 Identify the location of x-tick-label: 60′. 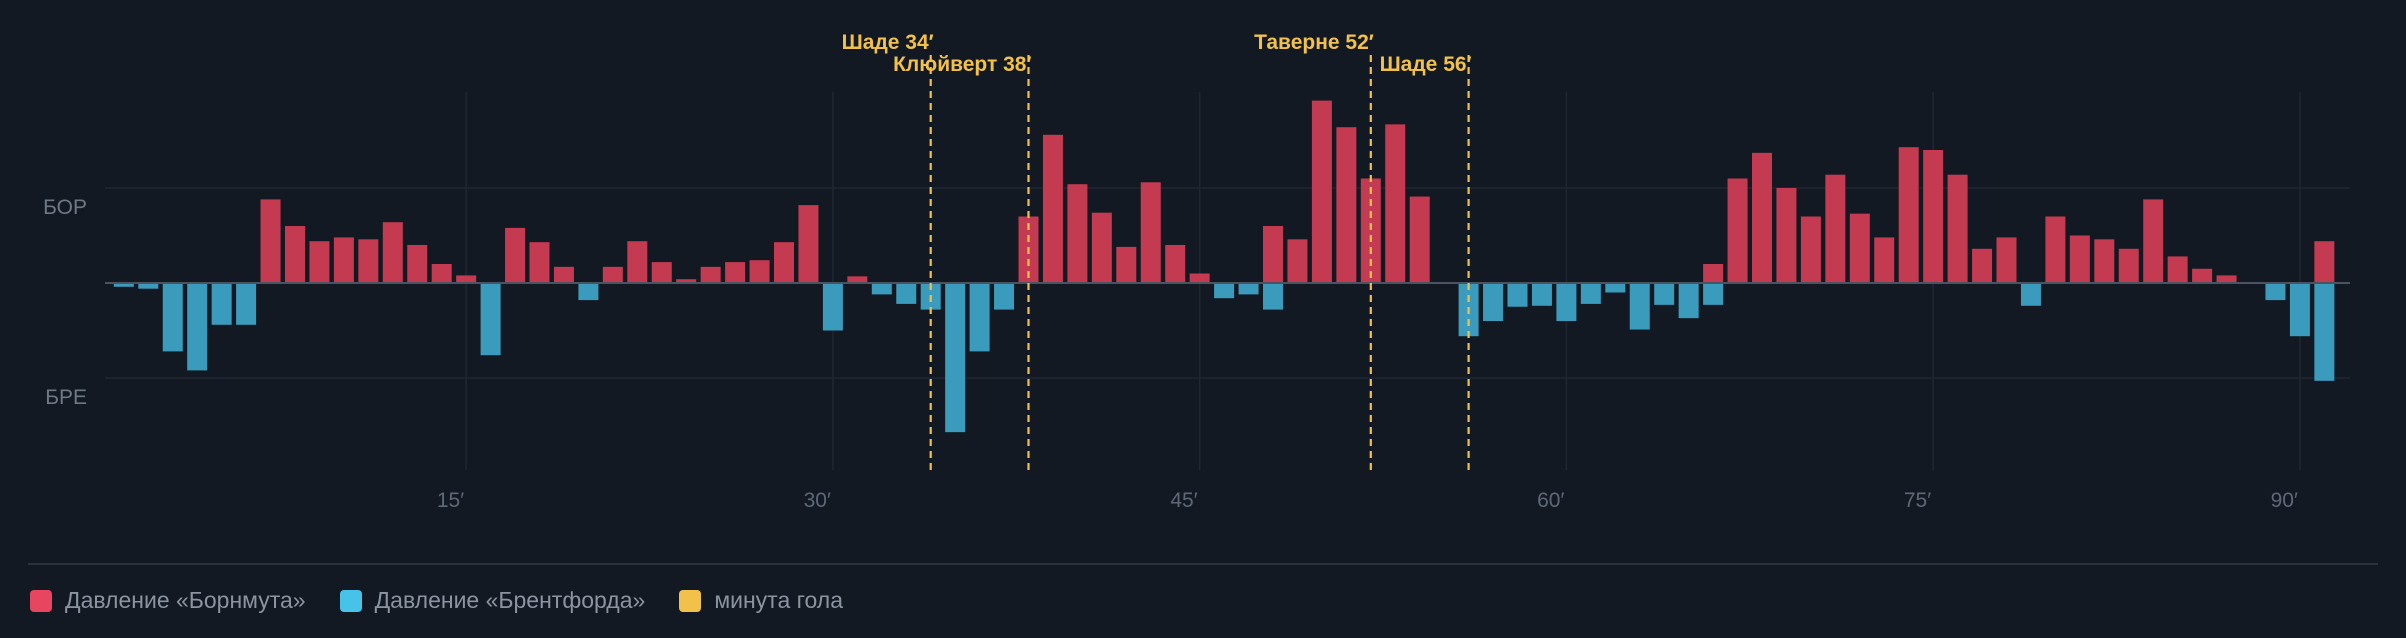
(1550, 500).